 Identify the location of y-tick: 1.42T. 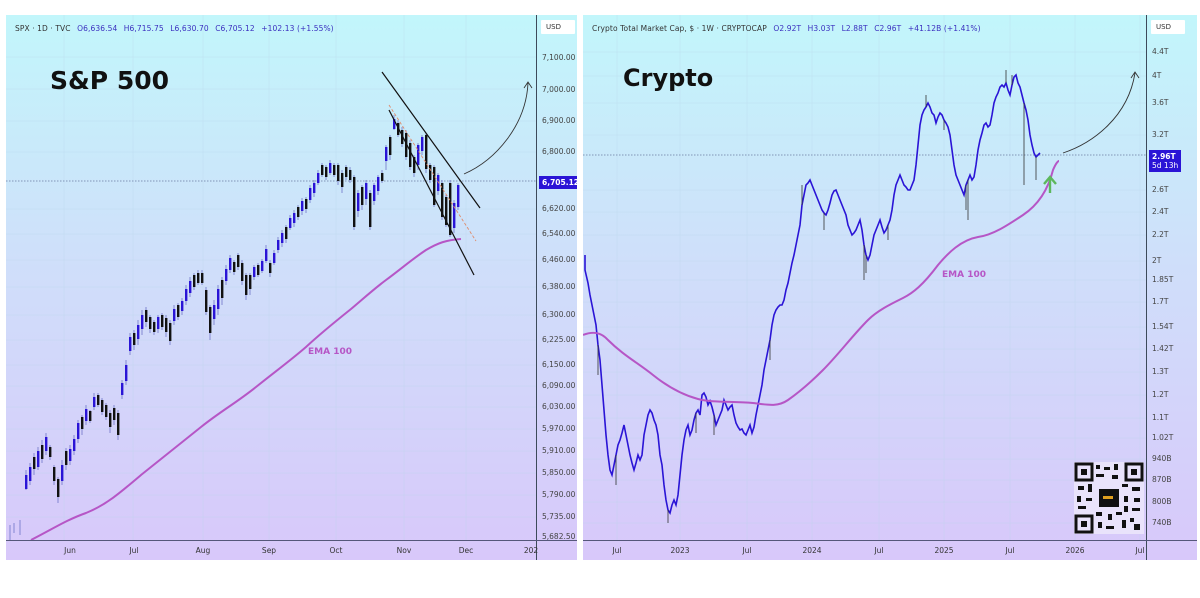
(1163, 348).